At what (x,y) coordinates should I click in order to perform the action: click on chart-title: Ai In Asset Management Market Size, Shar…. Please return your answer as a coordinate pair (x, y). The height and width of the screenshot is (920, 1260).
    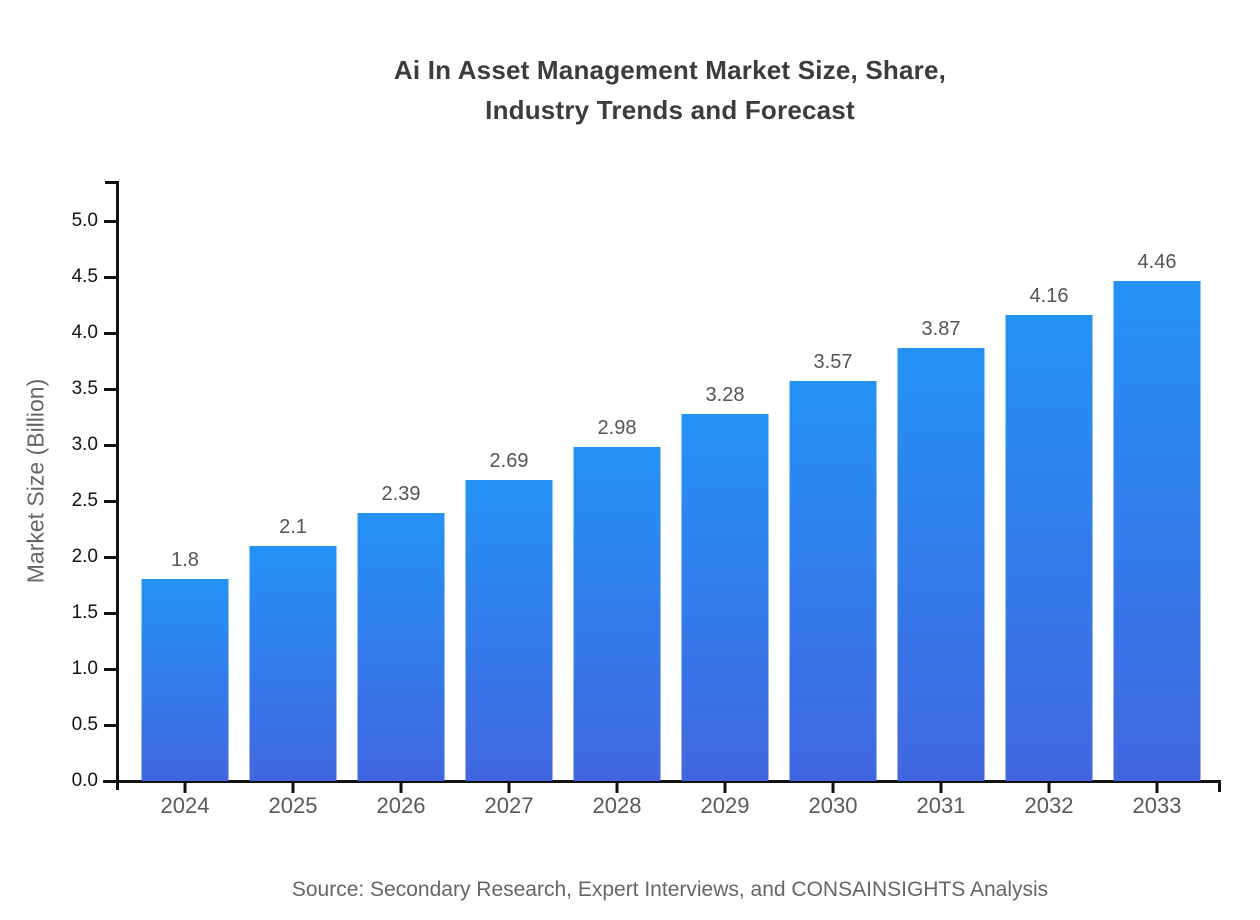
    Looking at the image, I should click on (670, 90).